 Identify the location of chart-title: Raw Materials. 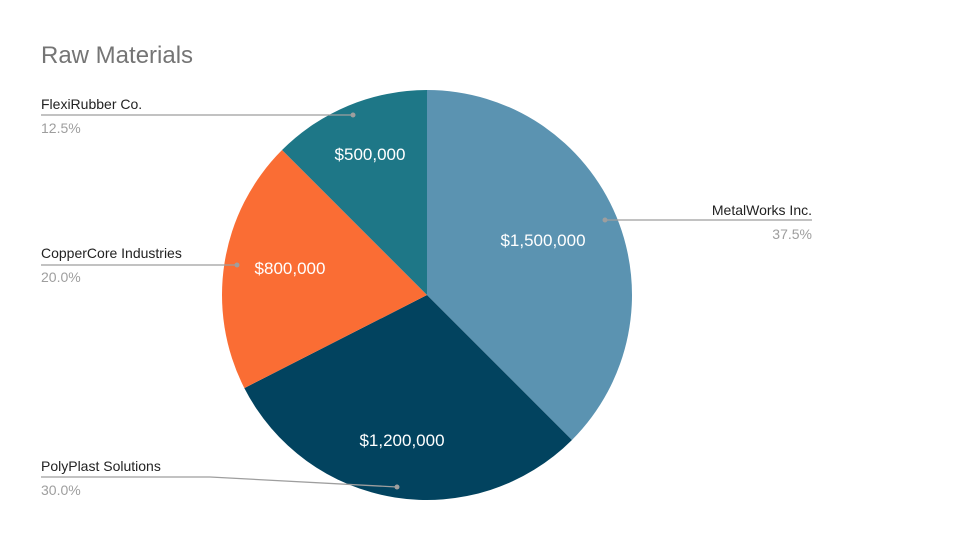
(117, 55).